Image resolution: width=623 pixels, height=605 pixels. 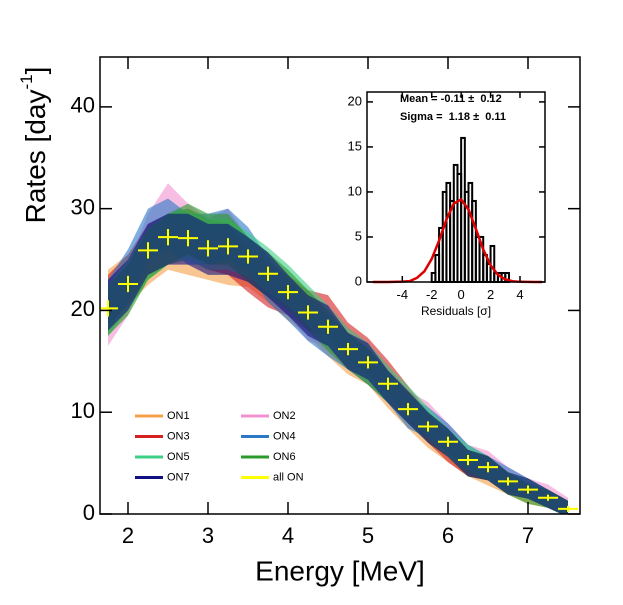 What do you see at coordinates (288, 477) in the screenshot?
I see `legend-label: all ON` at bounding box center [288, 477].